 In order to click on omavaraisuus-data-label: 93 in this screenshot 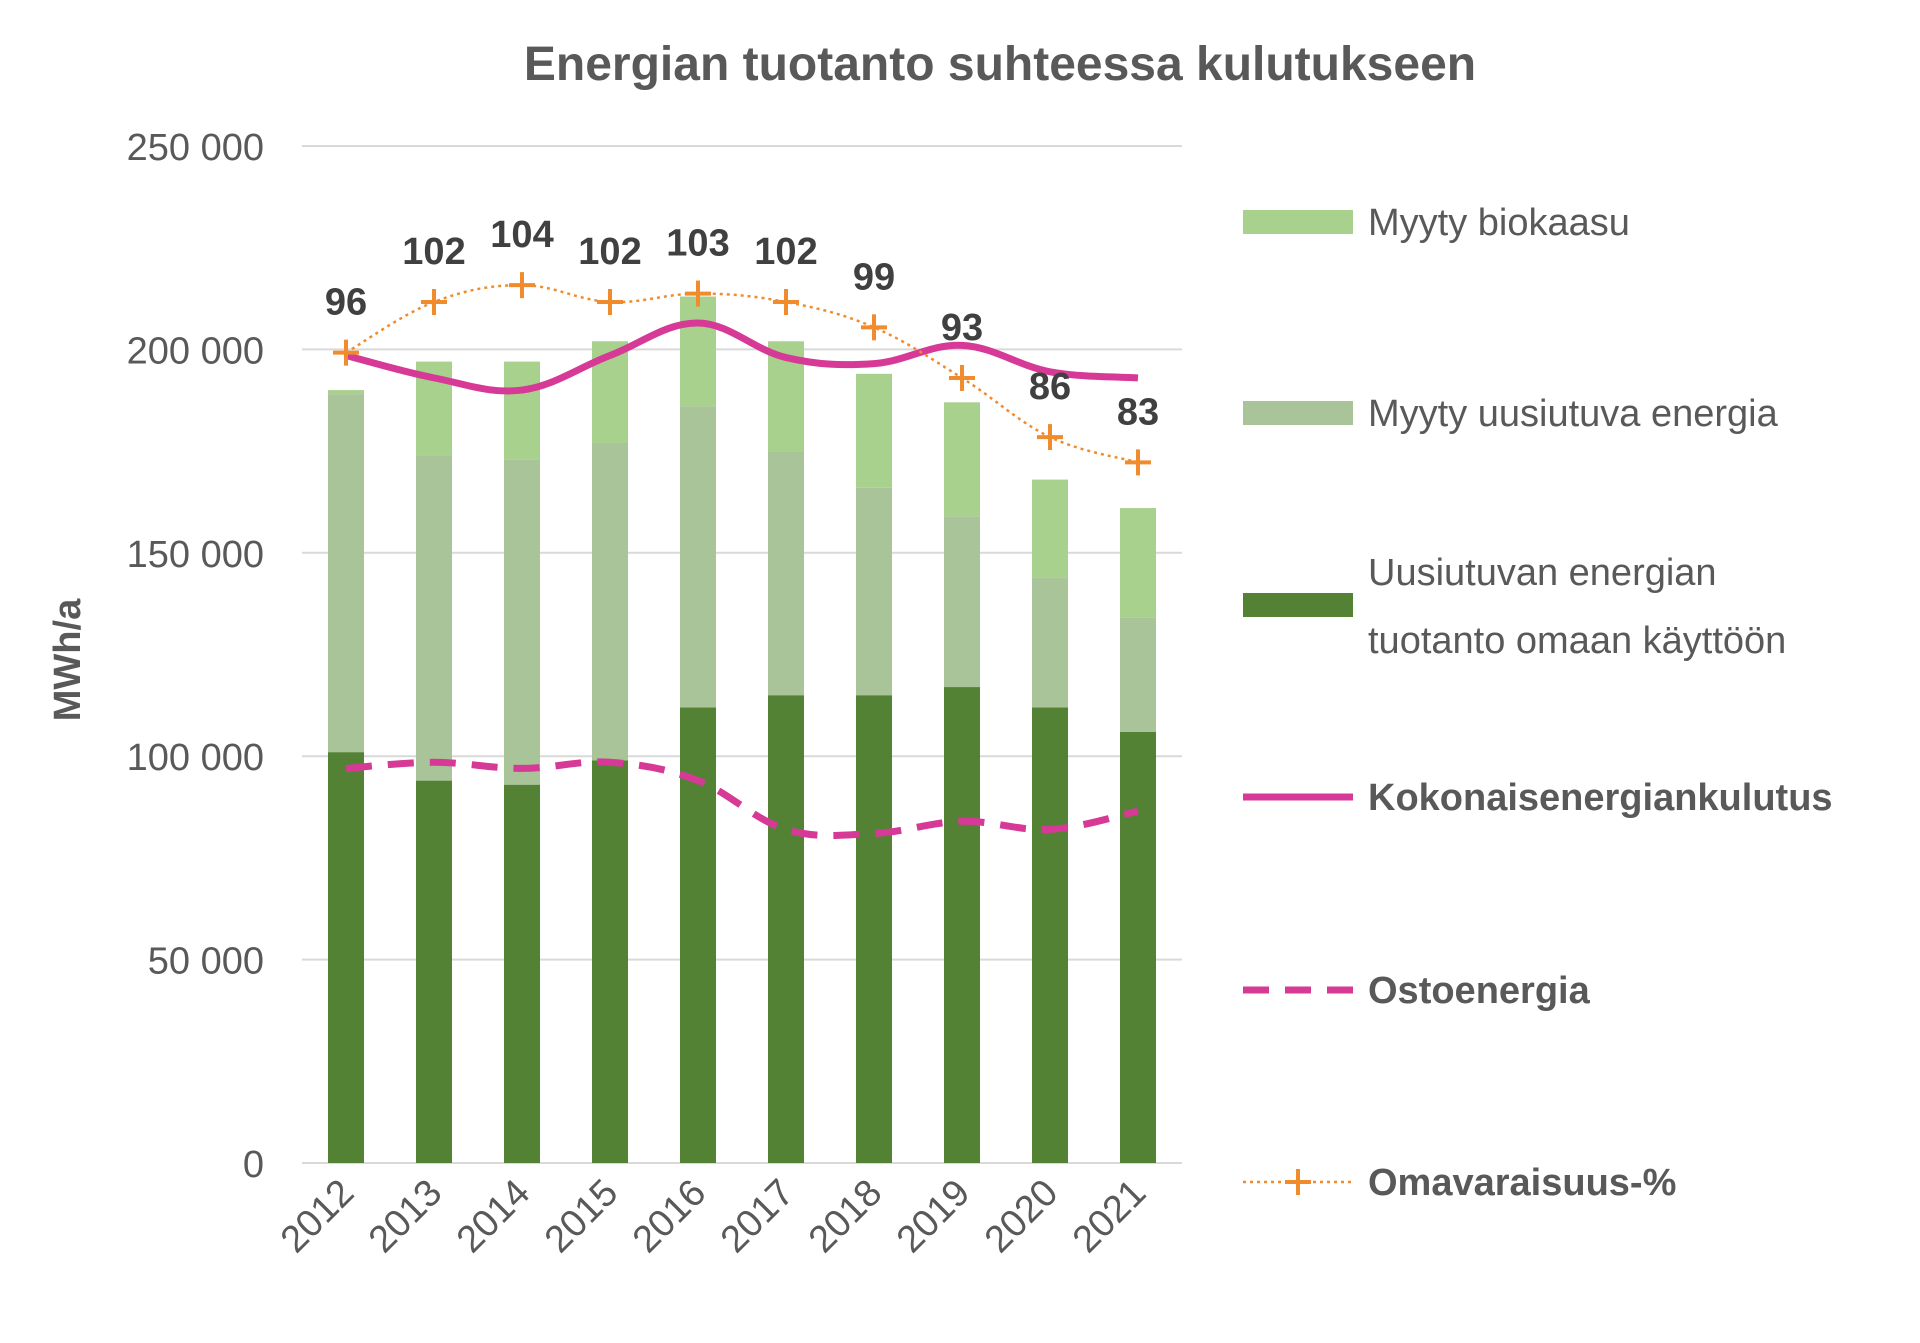, I will do `click(962, 328)`.